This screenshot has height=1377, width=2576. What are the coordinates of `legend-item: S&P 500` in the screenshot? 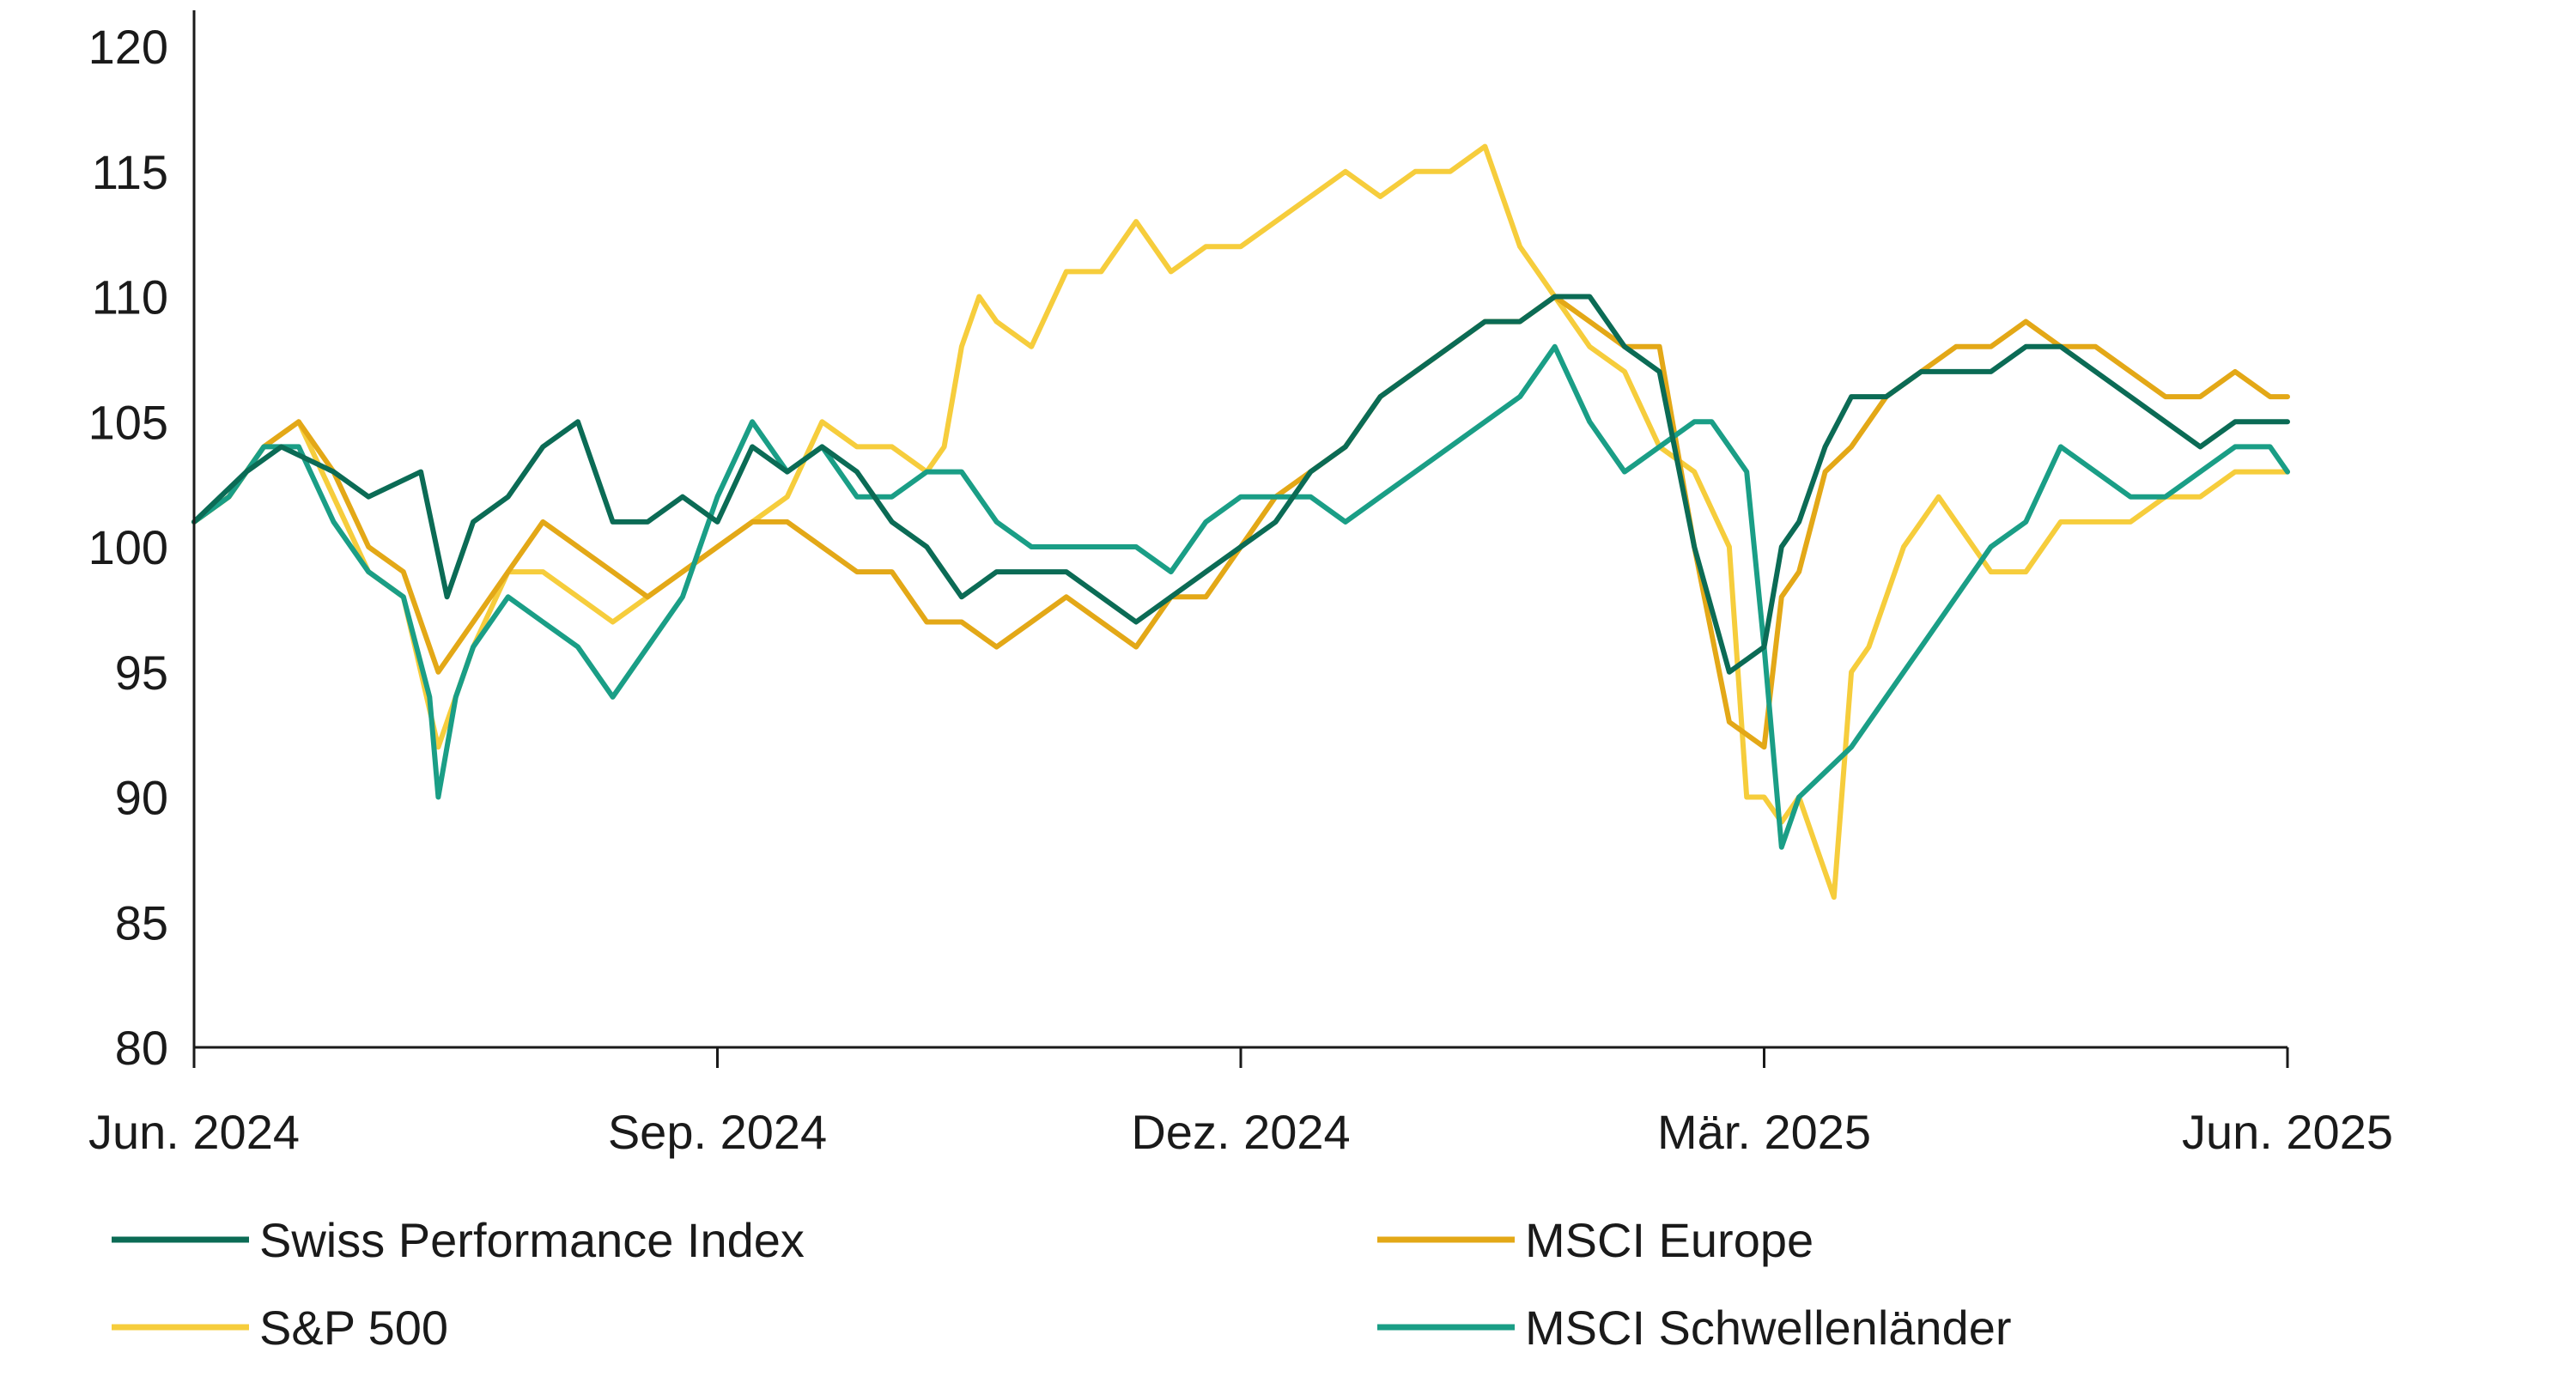 It's located at (280, 1328).